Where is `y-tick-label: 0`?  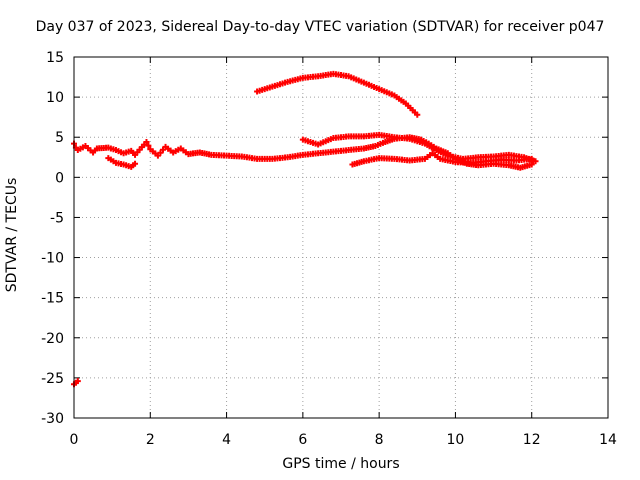 y-tick-label: 0 is located at coordinates (59, 178).